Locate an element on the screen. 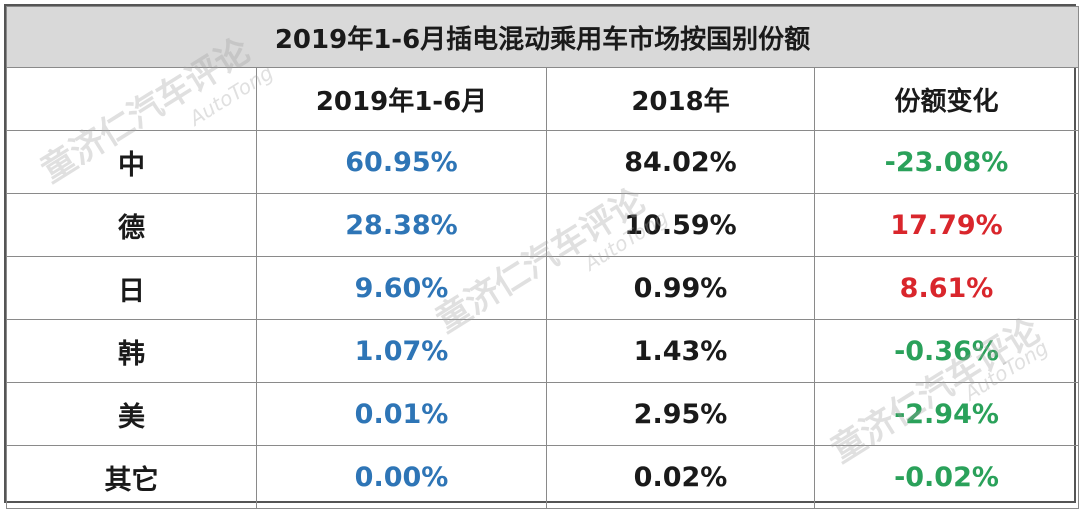 The width and height of the screenshot is (1080, 509). value-2019-cell: 60.95% is located at coordinates (401, 162).